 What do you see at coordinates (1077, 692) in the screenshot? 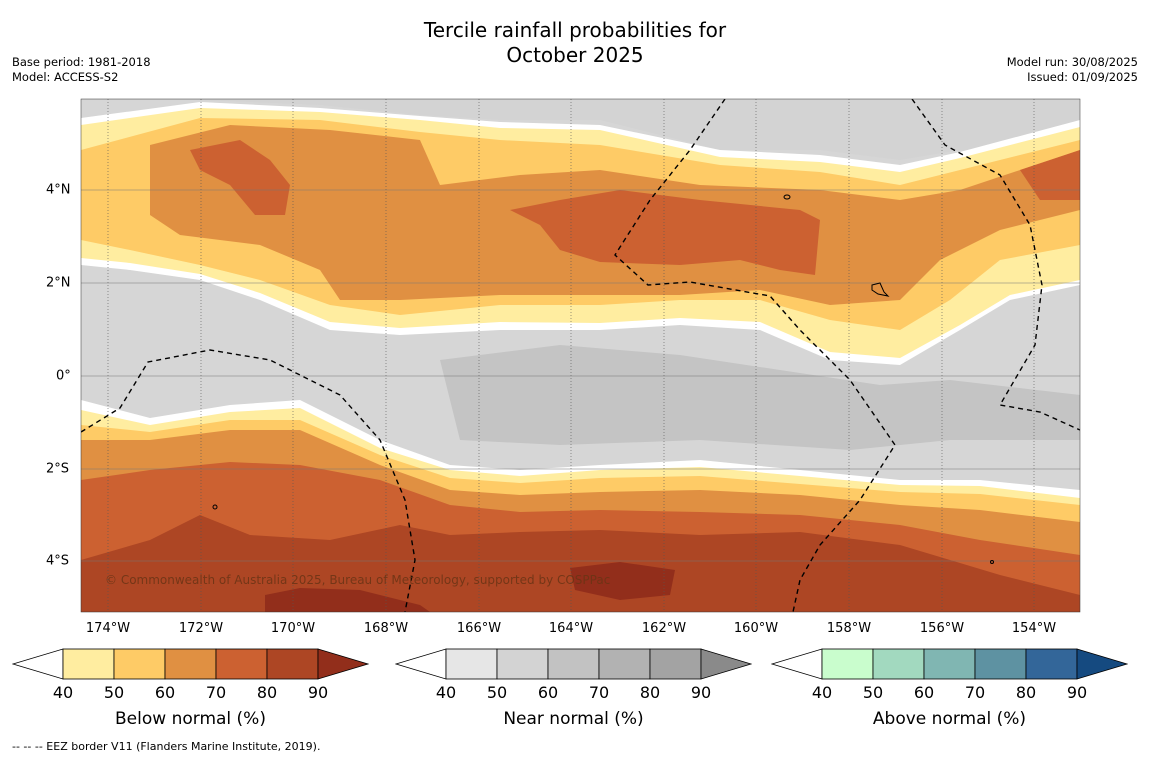
I see `above-normal-colorbar-tick: 90` at bounding box center [1077, 692].